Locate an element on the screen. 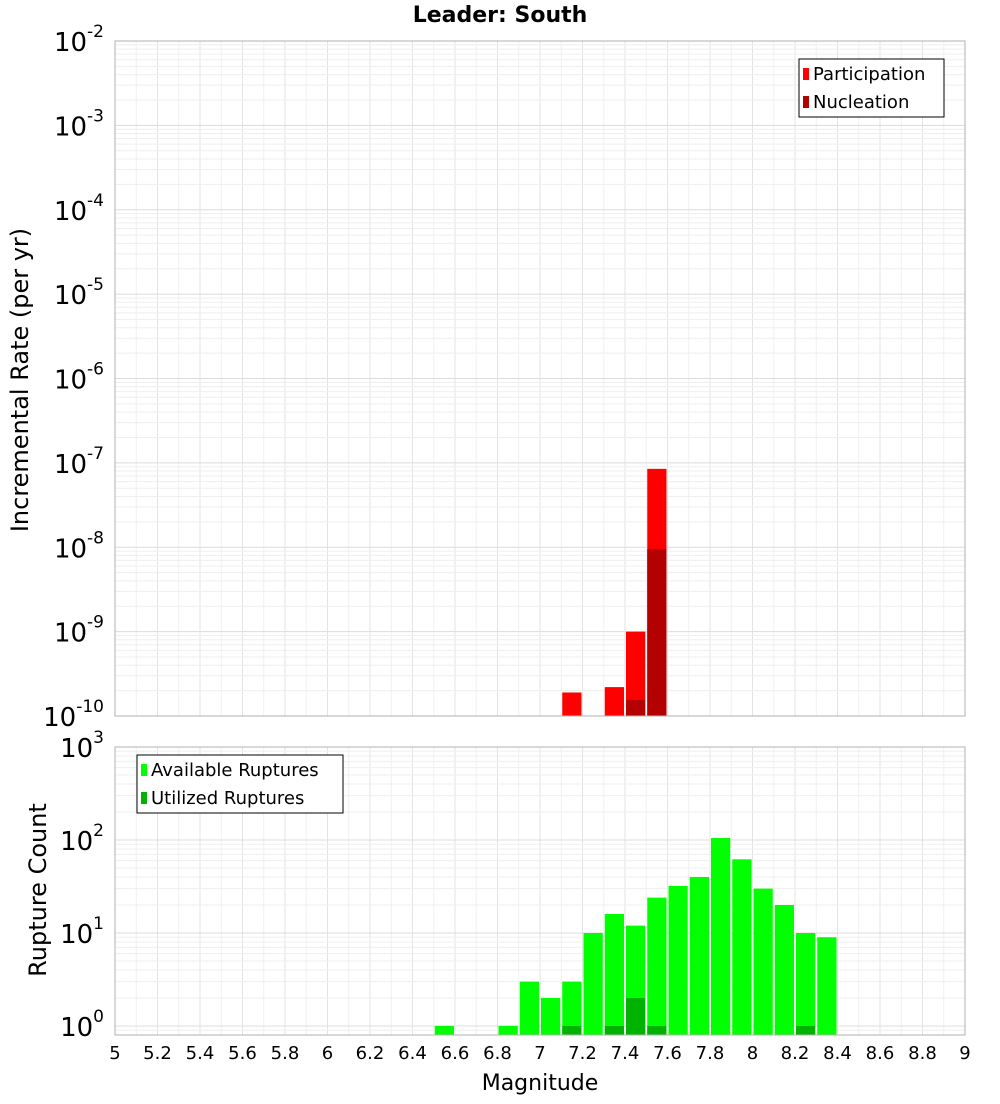 The width and height of the screenshot is (1000, 1104). y-tick-label: 10⁻⁹ is located at coordinates (79, 631).